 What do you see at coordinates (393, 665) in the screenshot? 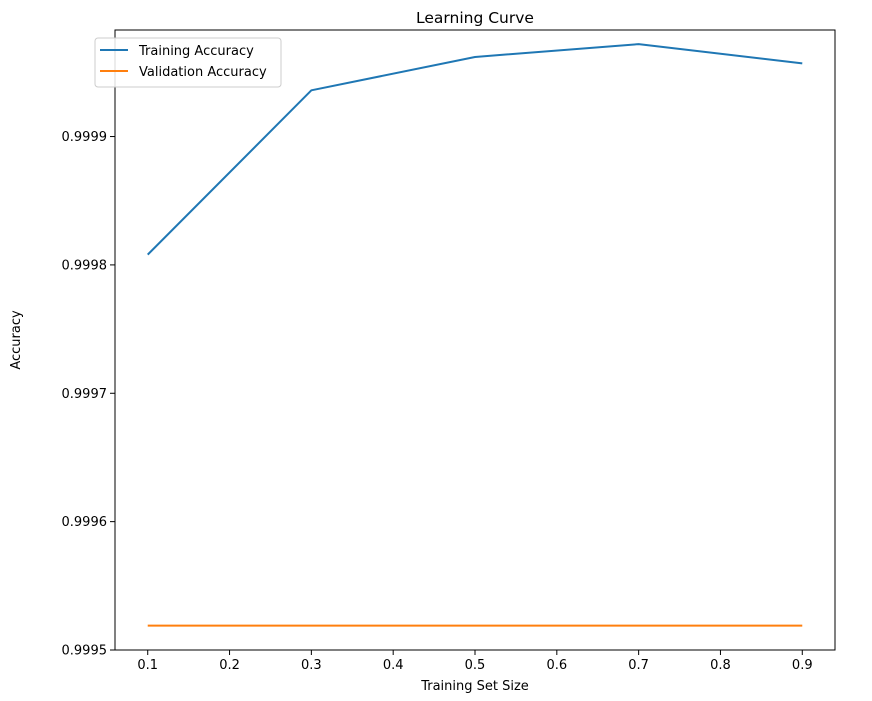
I see `x-tick-label: 0.4` at bounding box center [393, 665].